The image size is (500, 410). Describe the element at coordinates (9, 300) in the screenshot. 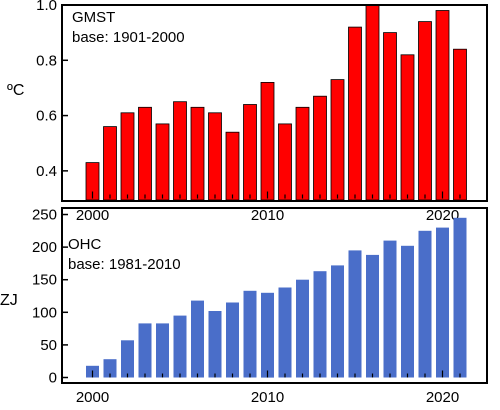

I see `ohc-y-unit: ZJ` at that location.